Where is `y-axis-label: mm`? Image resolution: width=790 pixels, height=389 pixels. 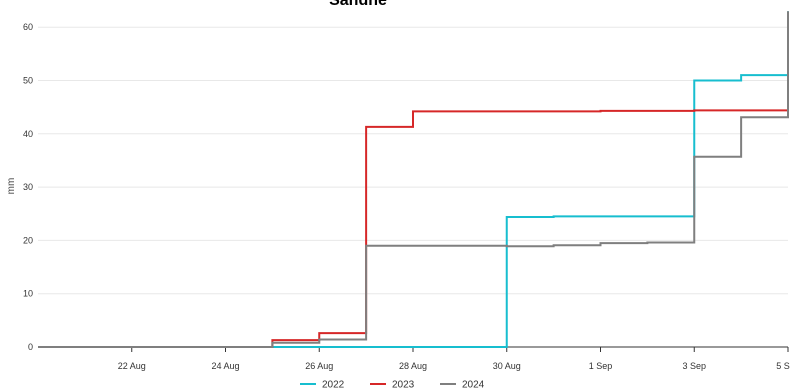 y-axis-label: mm is located at coordinates (11, 186).